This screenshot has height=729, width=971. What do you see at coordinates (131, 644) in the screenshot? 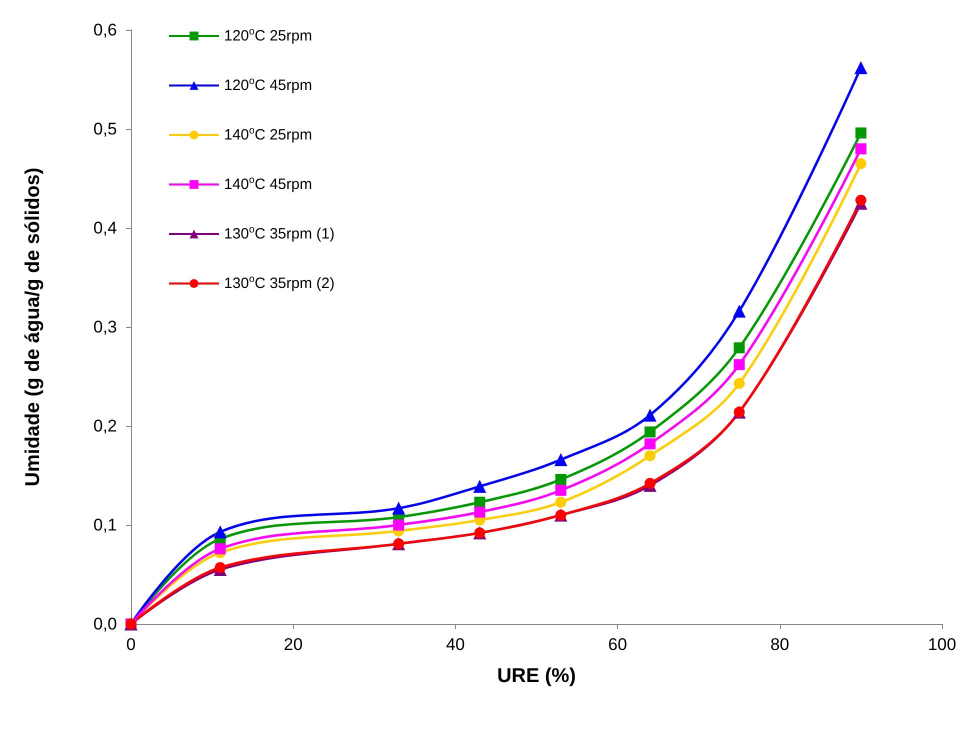
I see `x-tick-label: 0` at bounding box center [131, 644].